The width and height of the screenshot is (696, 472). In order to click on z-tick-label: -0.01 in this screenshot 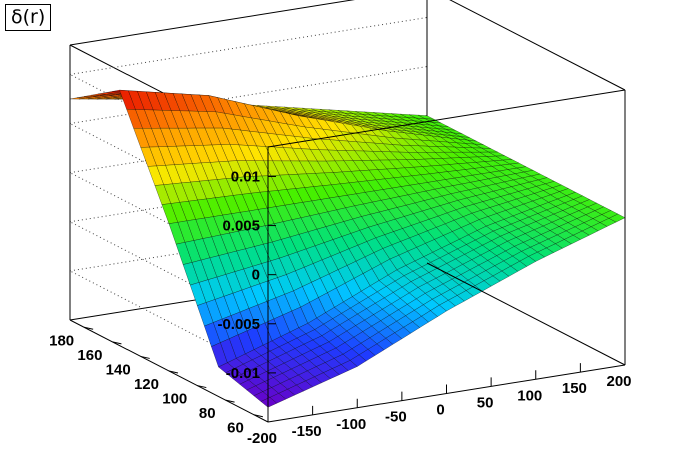, I will do `click(243, 373)`.